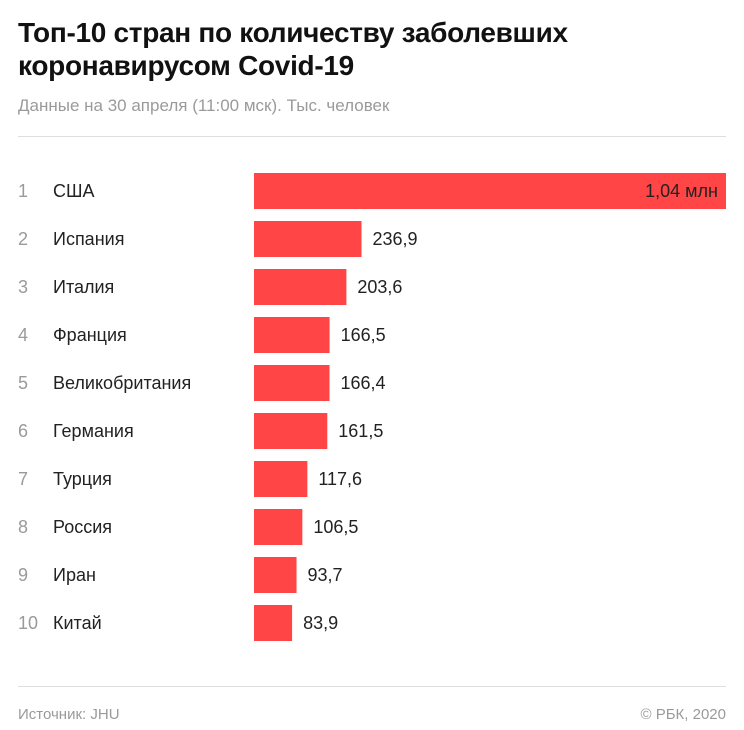 The image size is (744, 730). I want to click on value-label: 166,4, so click(363, 383).